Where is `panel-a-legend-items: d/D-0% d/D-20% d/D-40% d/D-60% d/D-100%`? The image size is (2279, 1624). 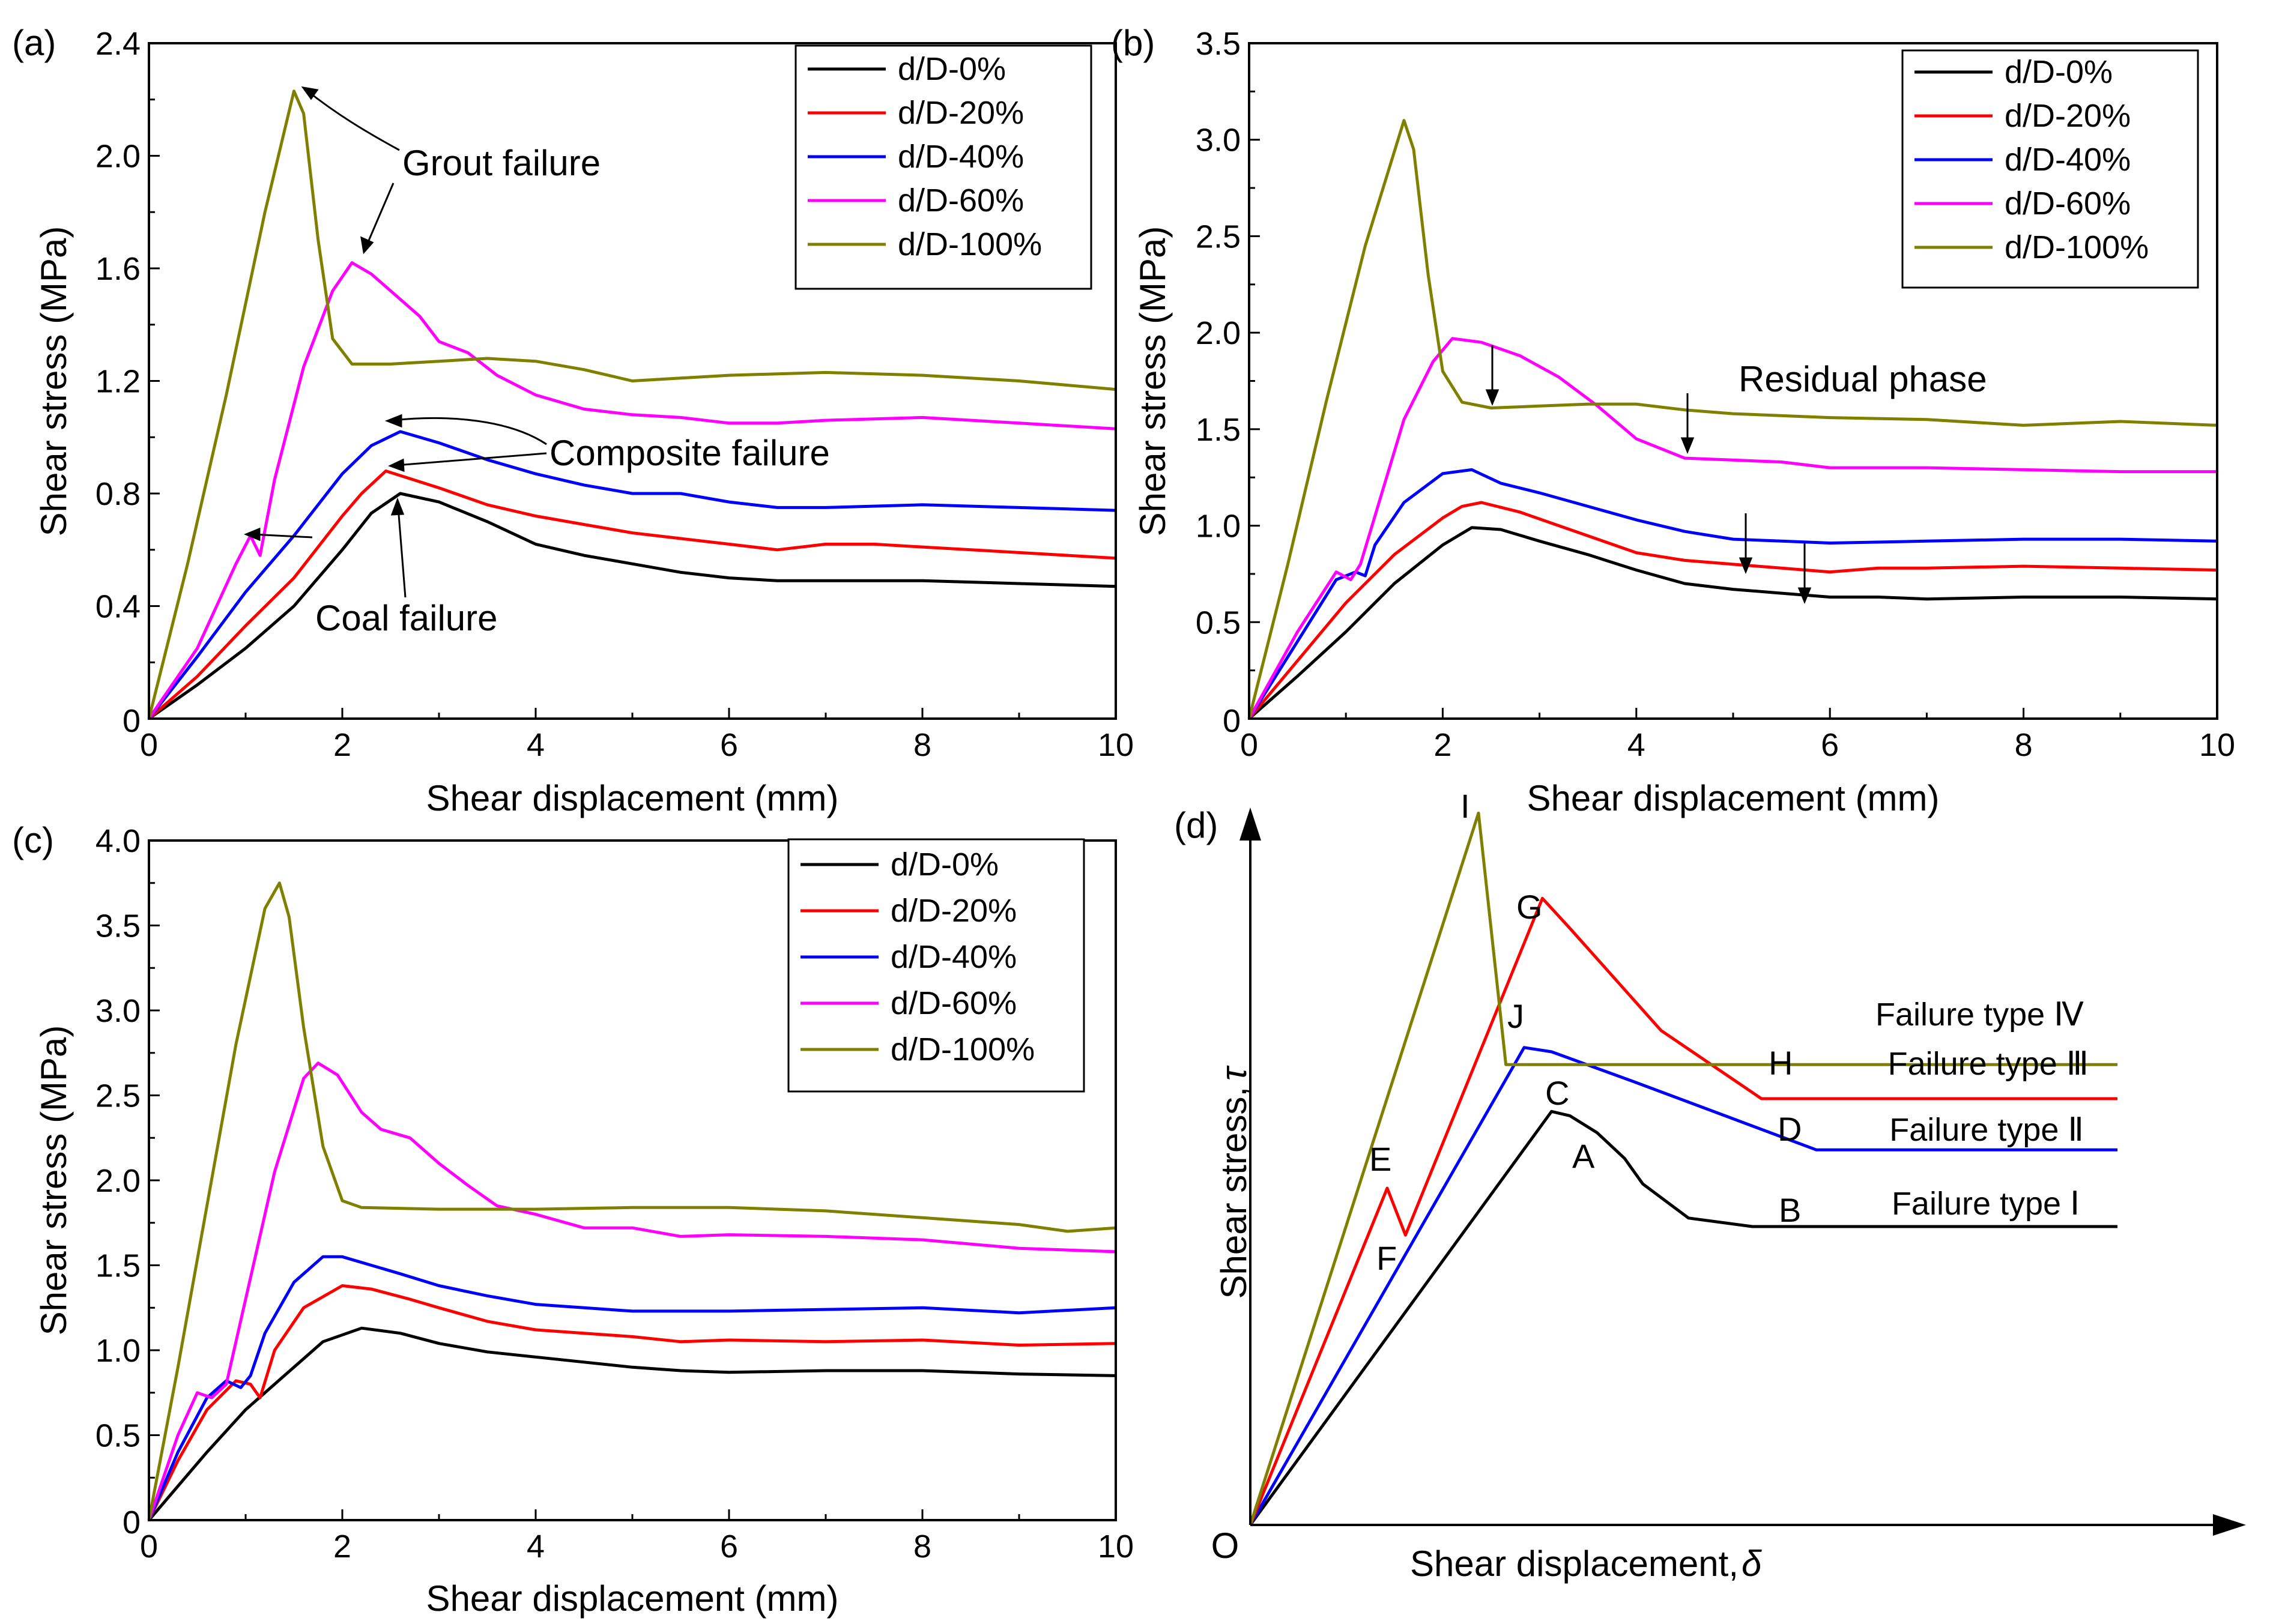
panel-a-legend-items: d/D-0% d/D-20% d/D-40% d/D-60% d/D-100% is located at coordinates (925, 156).